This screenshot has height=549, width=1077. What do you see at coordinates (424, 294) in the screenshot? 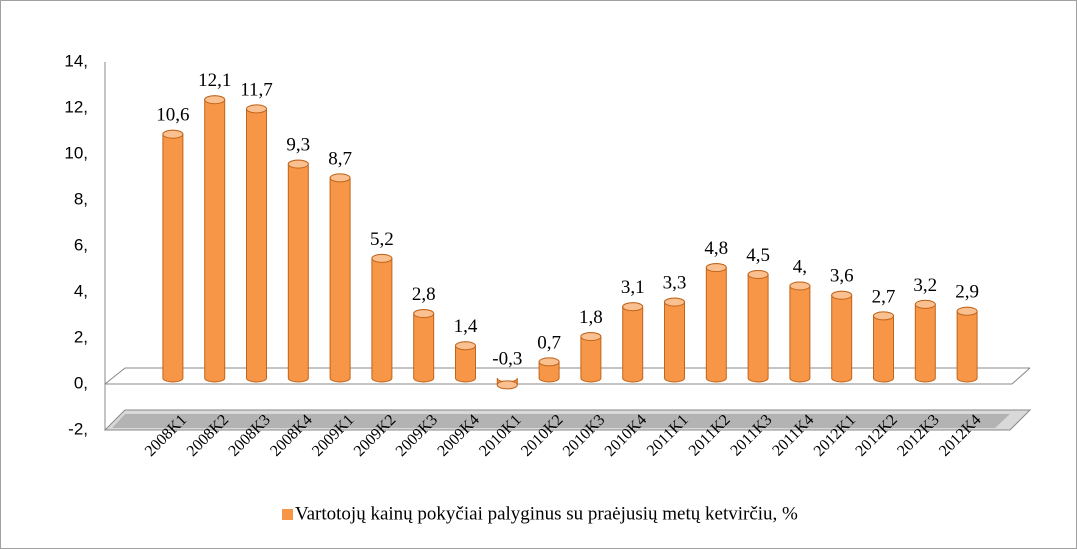
I see `value-label: 2,8` at bounding box center [424, 294].